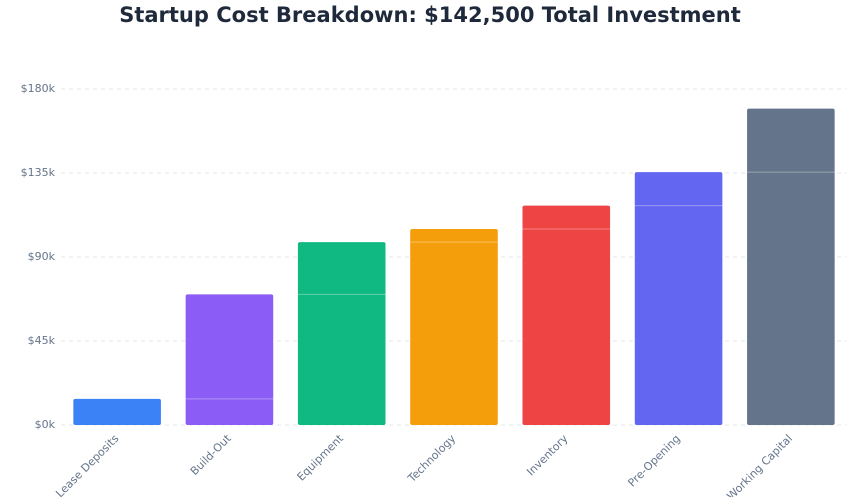 The image size is (847, 497). I want to click on x-tick-label: Equipment, so click(321, 458).